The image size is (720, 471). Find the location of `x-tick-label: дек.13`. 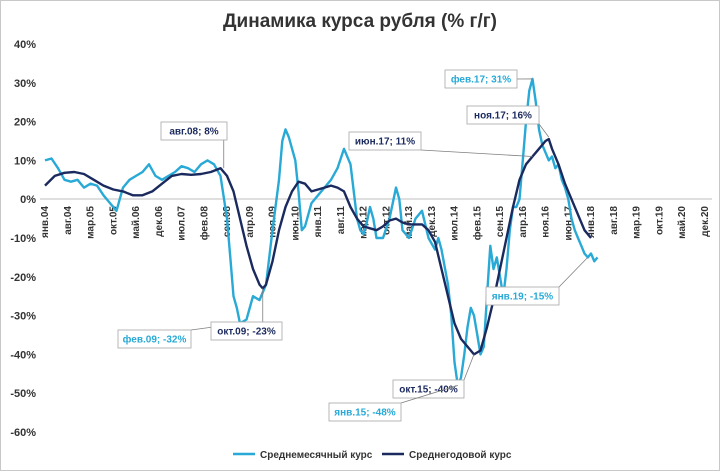

x-tick-label: дек.13 is located at coordinates (432, 221).